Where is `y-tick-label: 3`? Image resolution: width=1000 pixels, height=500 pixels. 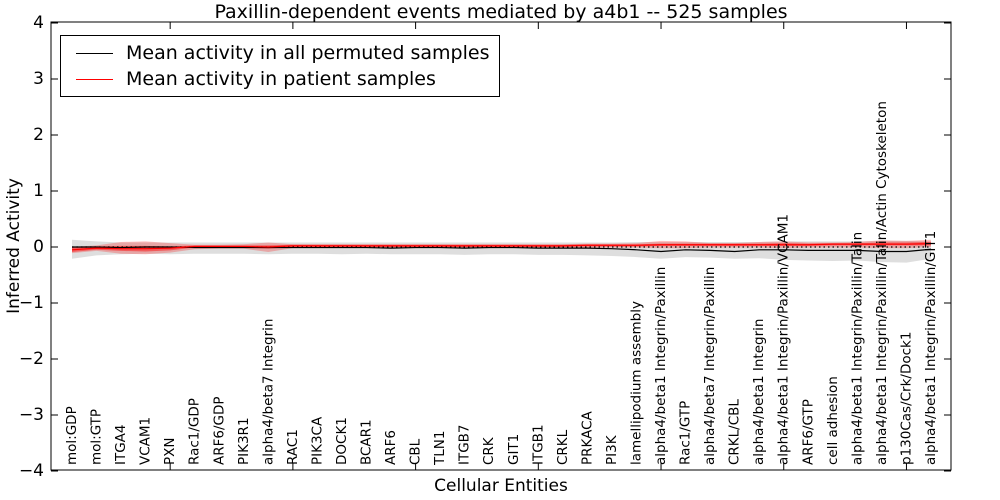 y-tick-label: 3 is located at coordinates (38, 79).